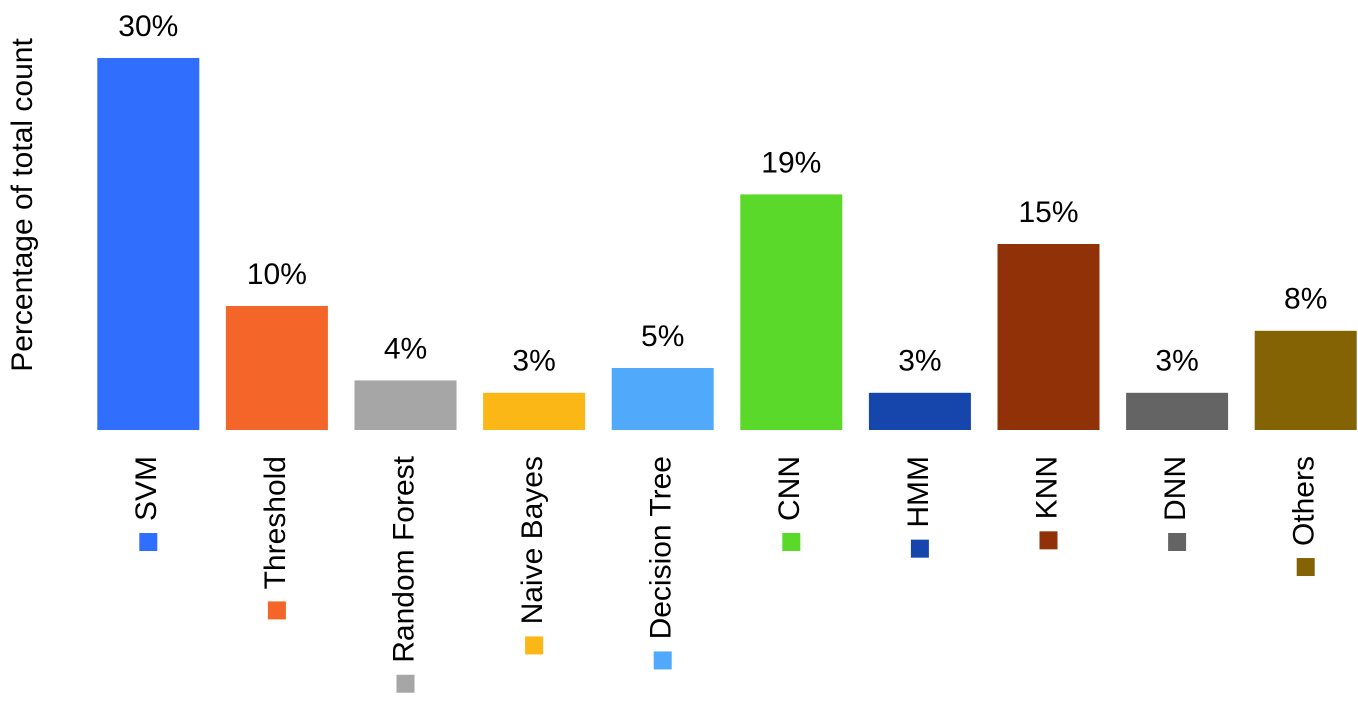 This screenshot has height=721, width=1358. What do you see at coordinates (1048, 212) in the screenshot?
I see `data-label: 15%` at bounding box center [1048, 212].